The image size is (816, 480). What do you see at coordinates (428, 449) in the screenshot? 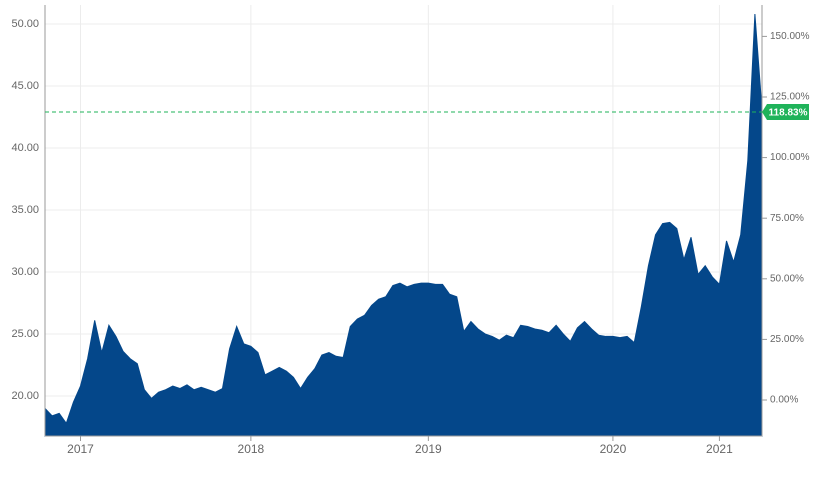
I see `x-tick-label: 2019` at bounding box center [428, 449].